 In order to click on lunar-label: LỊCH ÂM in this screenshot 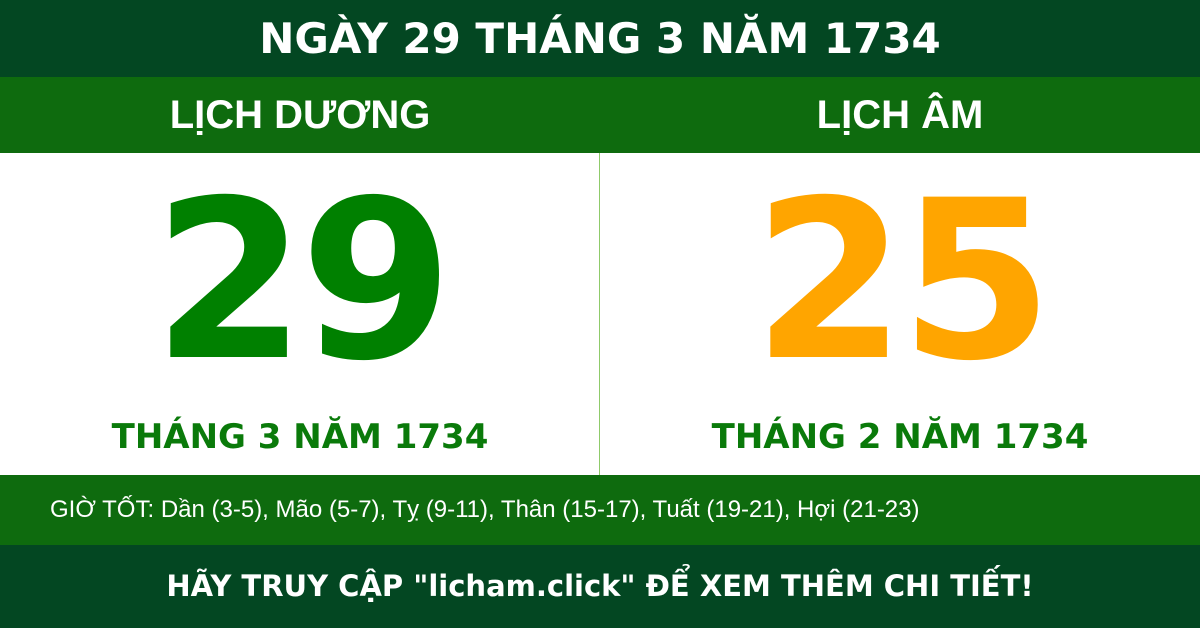, I will do `click(900, 115)`.